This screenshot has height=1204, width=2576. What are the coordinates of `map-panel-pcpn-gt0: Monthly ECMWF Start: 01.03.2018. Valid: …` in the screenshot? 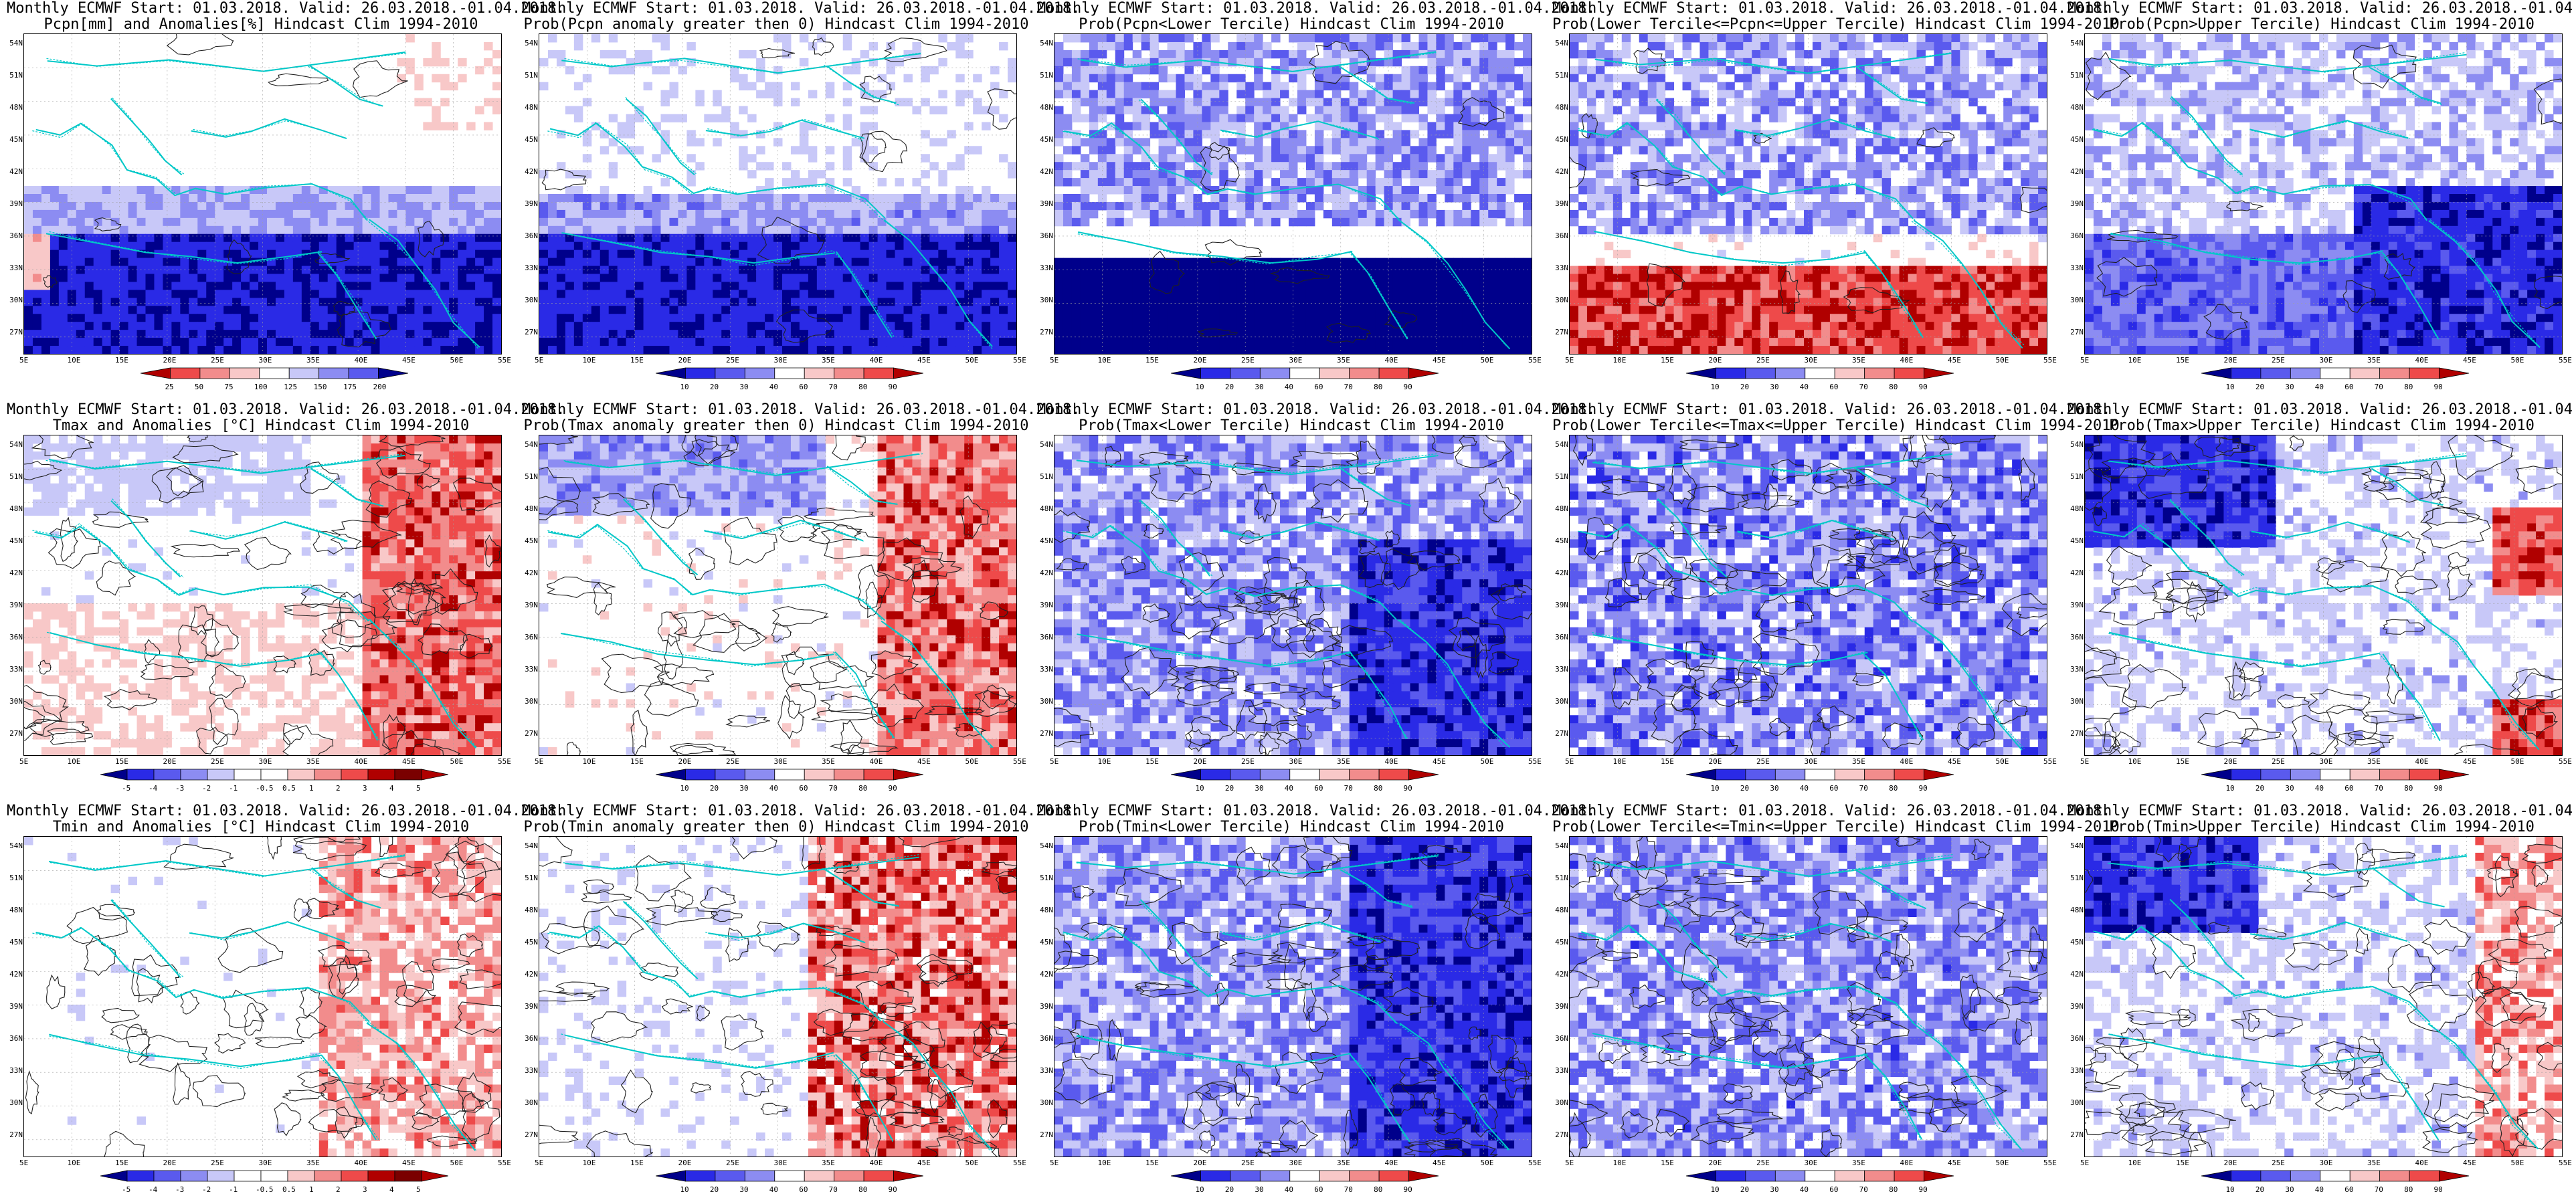 It's located at (801, 200).